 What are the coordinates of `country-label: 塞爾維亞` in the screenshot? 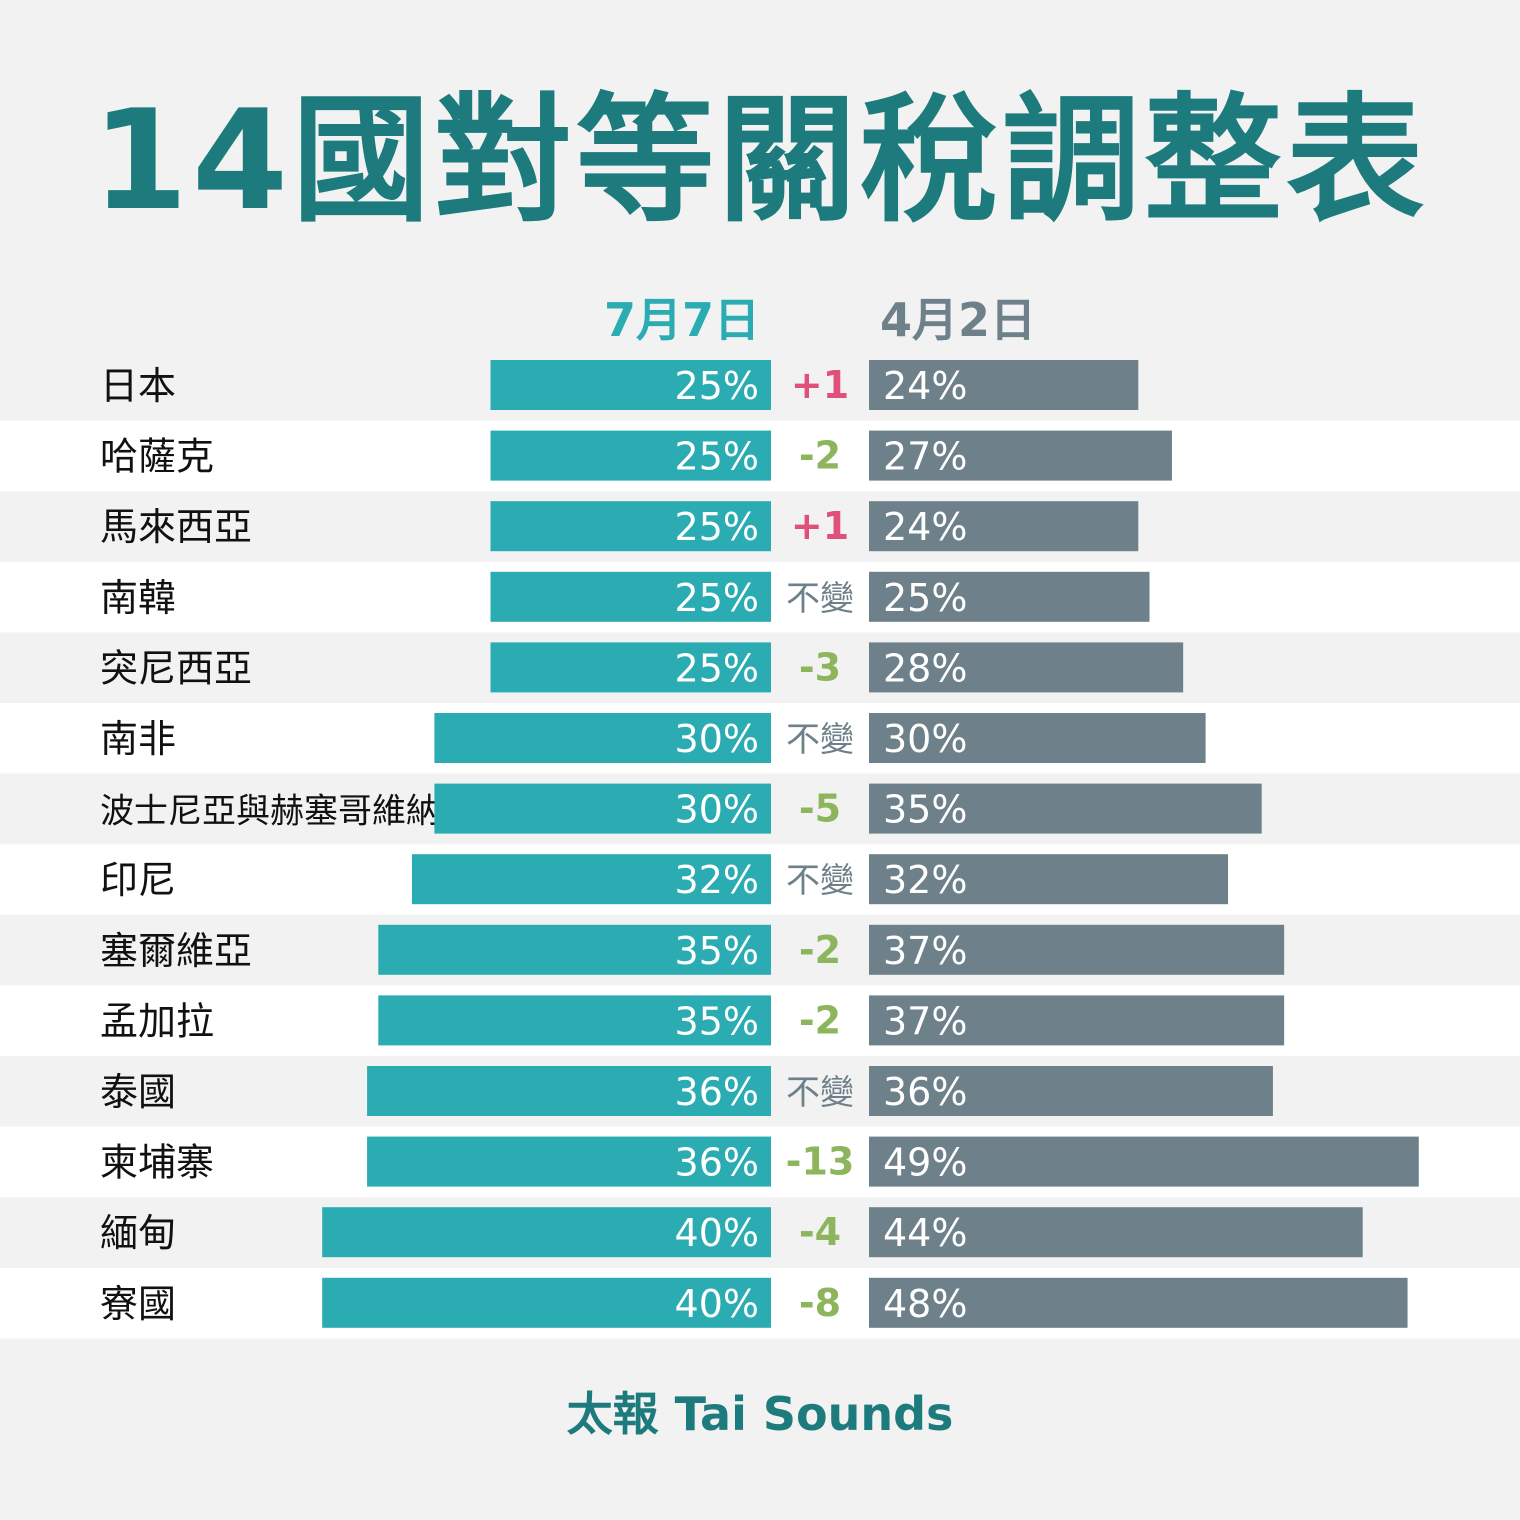 It's located at (176, 951).